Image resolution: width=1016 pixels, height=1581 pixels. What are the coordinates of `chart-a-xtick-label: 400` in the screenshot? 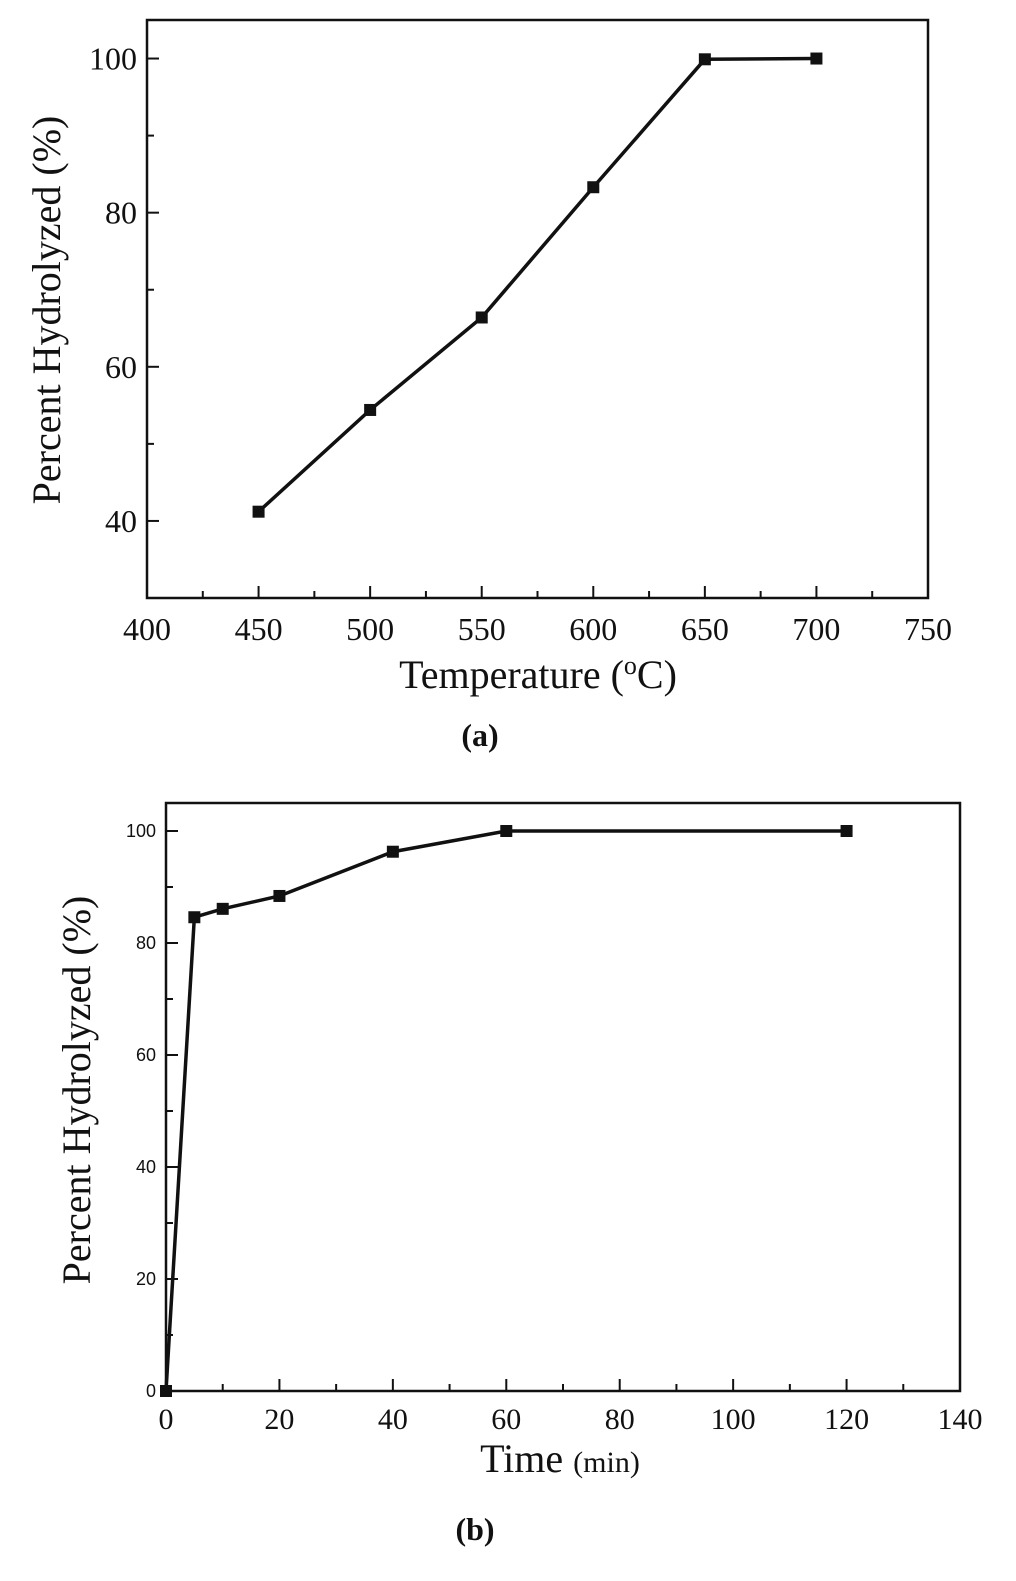 It's located at (147, 629).